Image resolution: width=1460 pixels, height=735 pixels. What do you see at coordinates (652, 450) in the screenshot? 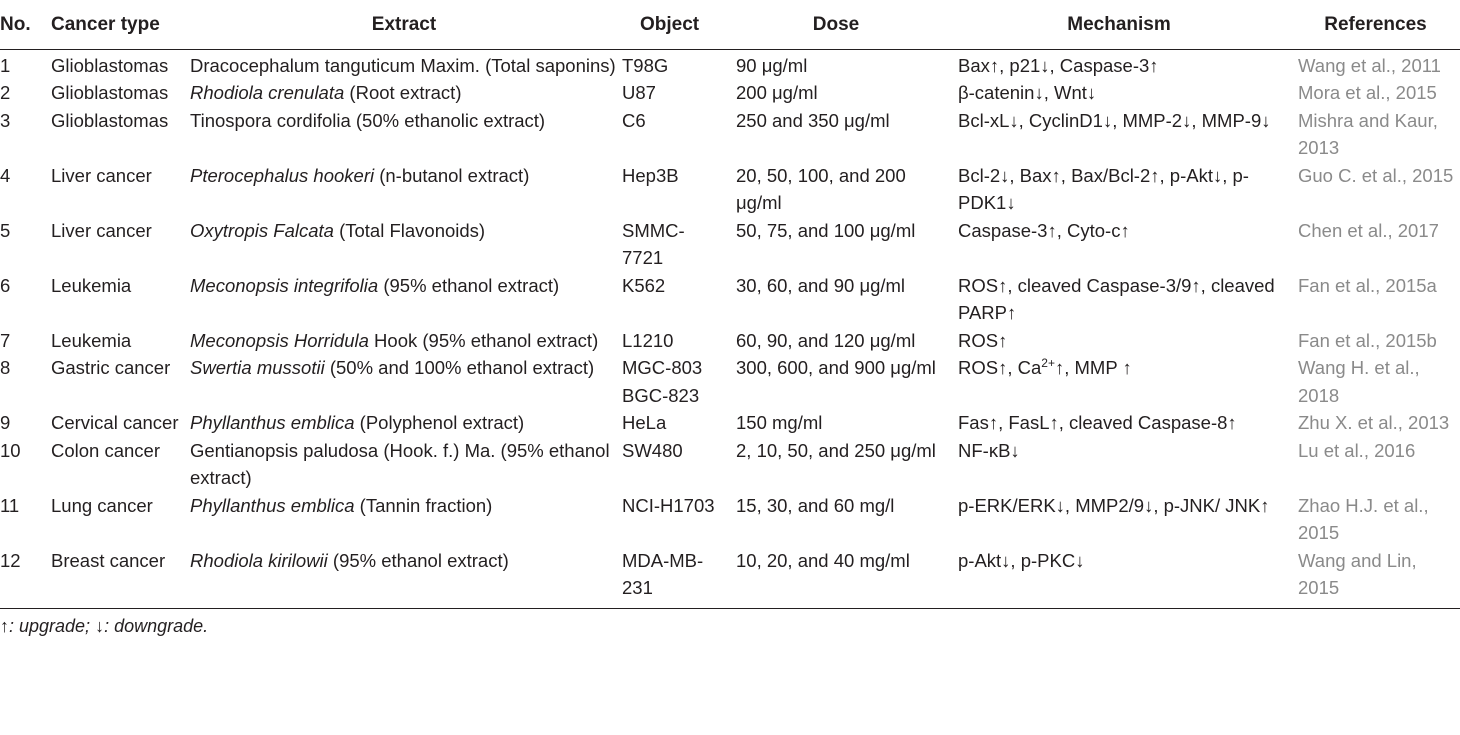
I see `object-cell-line: SW480` at bounding box center [652, 450].